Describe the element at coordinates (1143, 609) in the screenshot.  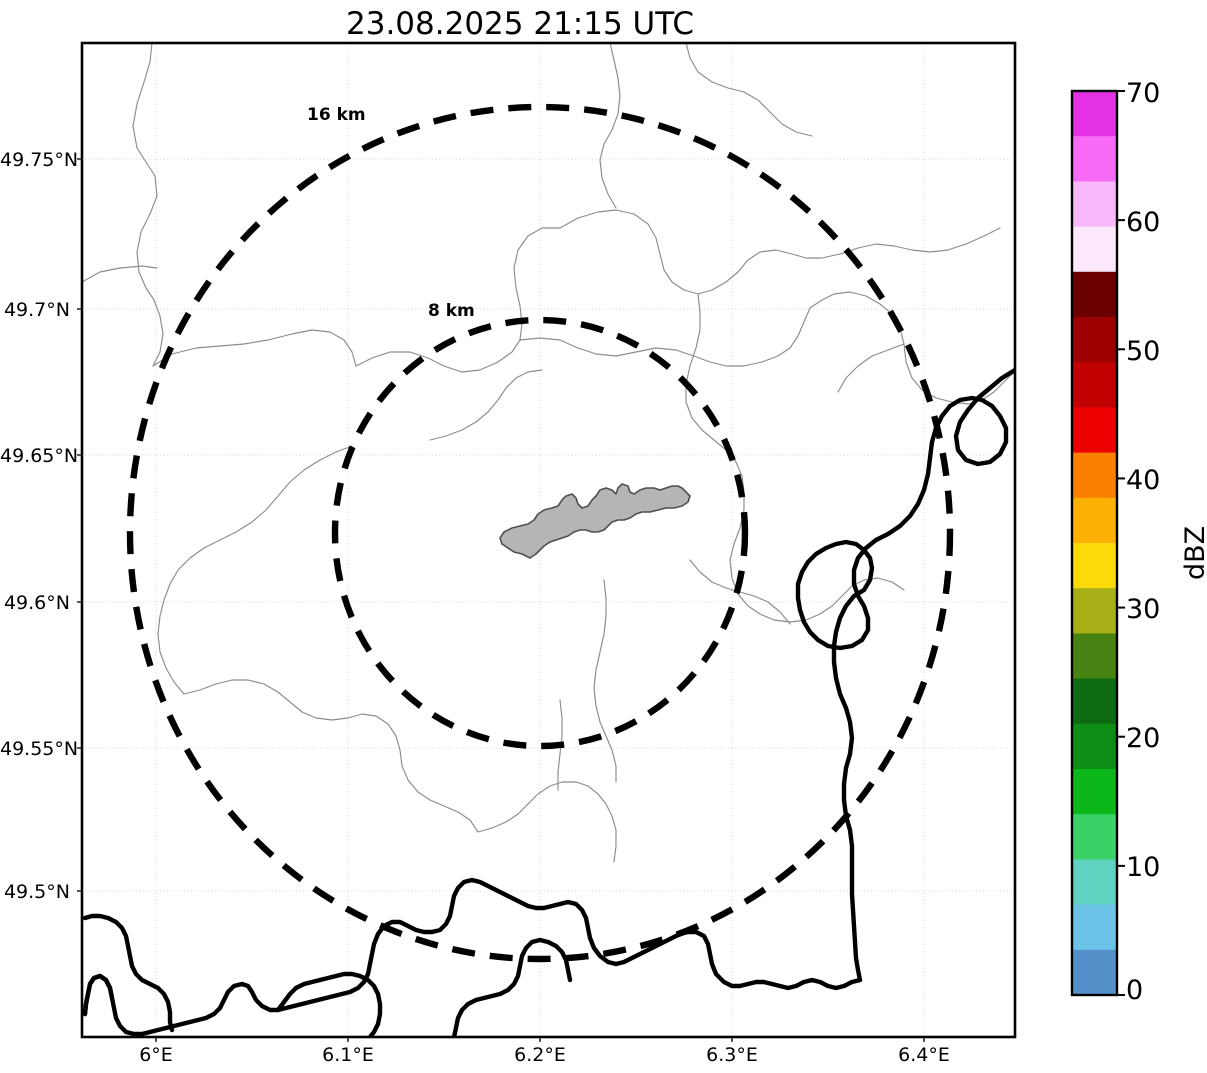
I see `colorbar-tick-label: 30` at that location.